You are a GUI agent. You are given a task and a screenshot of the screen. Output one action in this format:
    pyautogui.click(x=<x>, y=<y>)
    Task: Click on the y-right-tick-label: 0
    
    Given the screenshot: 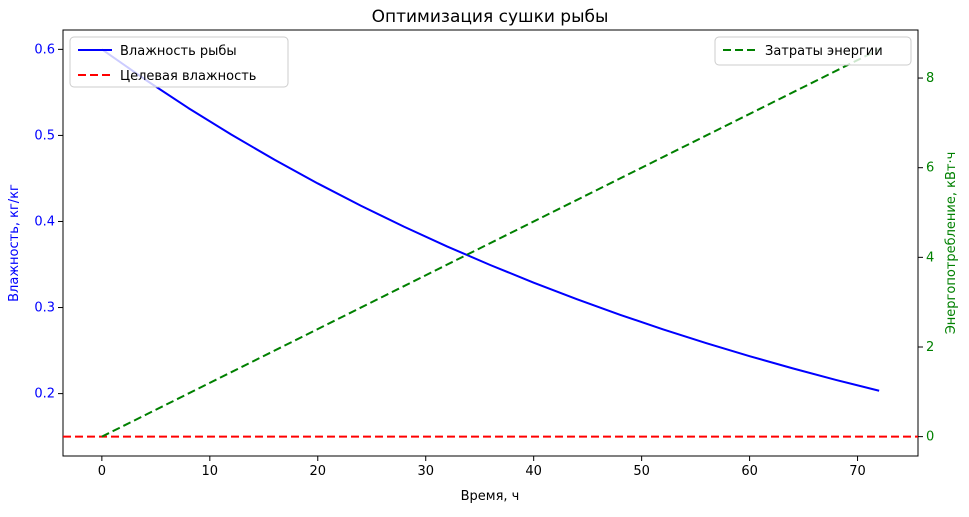 What is the action you would take?
    pyautogui.click(x=930, y=437)
    